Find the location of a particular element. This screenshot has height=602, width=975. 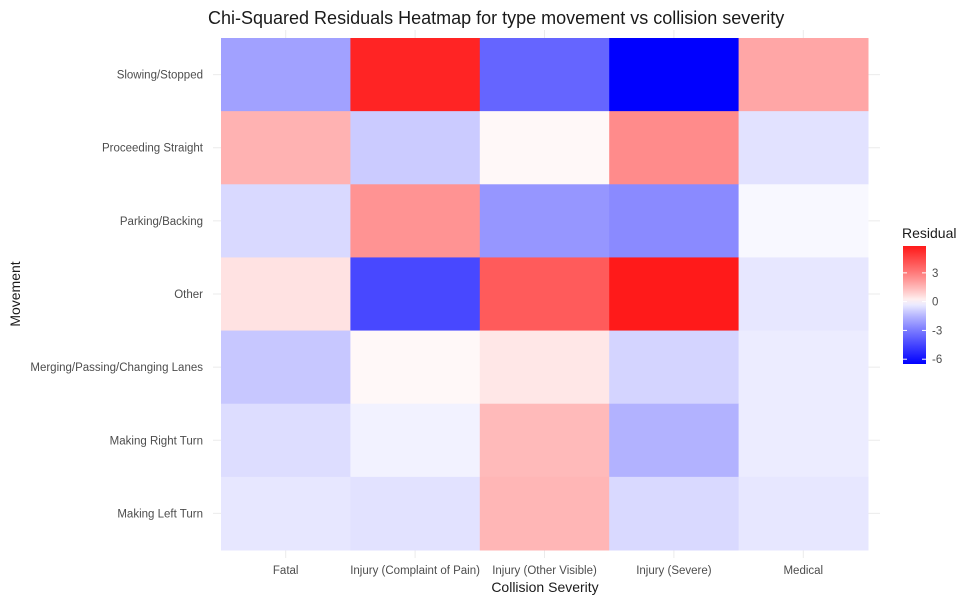

legend-tick-label: -6 is located at coordinates (937, 360).